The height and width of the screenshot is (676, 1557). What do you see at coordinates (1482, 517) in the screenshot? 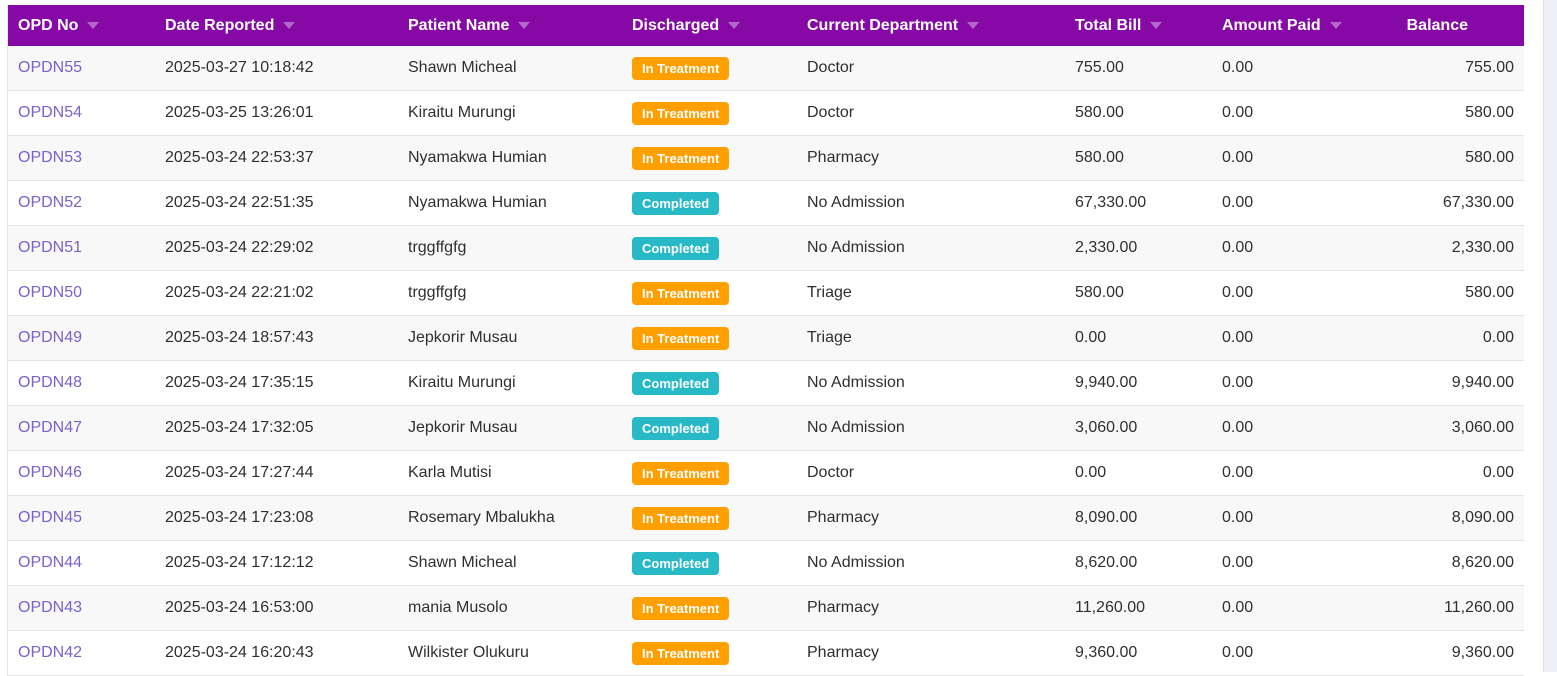
I see `balance-text: 8,090.00` at bounding box center [1482, 517].